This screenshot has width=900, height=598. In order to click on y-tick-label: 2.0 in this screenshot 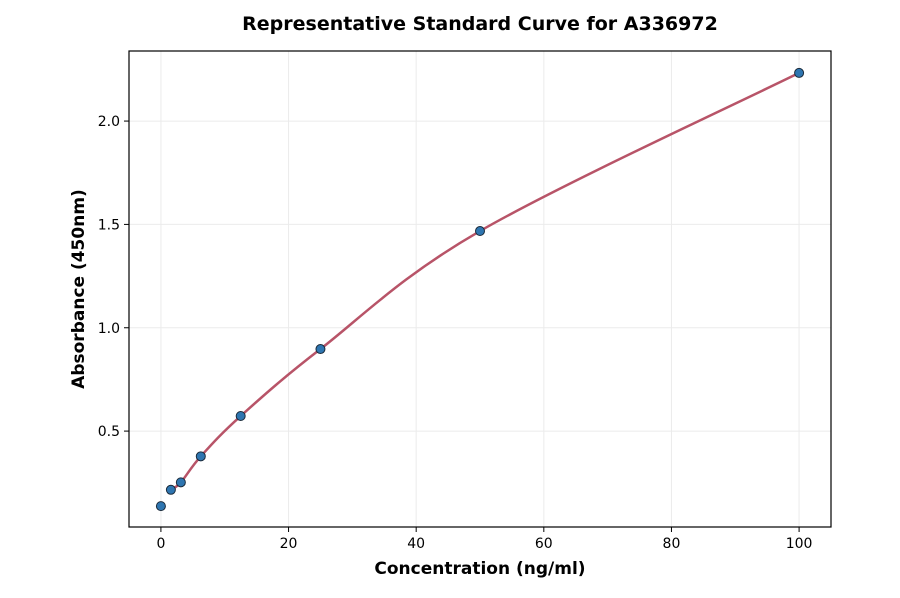, I will do `click(109, 122)`.